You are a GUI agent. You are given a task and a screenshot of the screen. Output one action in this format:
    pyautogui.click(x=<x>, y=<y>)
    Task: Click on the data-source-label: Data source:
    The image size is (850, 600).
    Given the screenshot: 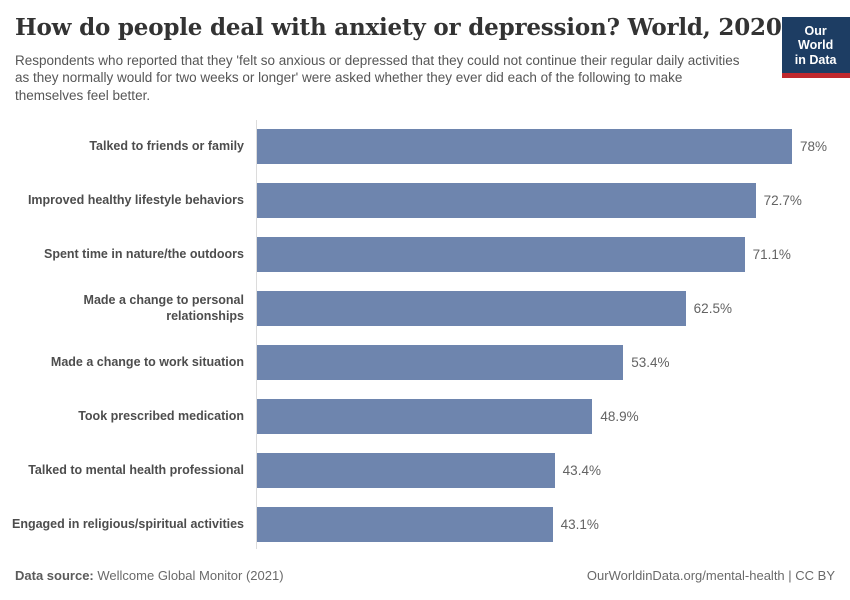 What is the action you would take?
    pyautogui.click(x=54, y=575)
    